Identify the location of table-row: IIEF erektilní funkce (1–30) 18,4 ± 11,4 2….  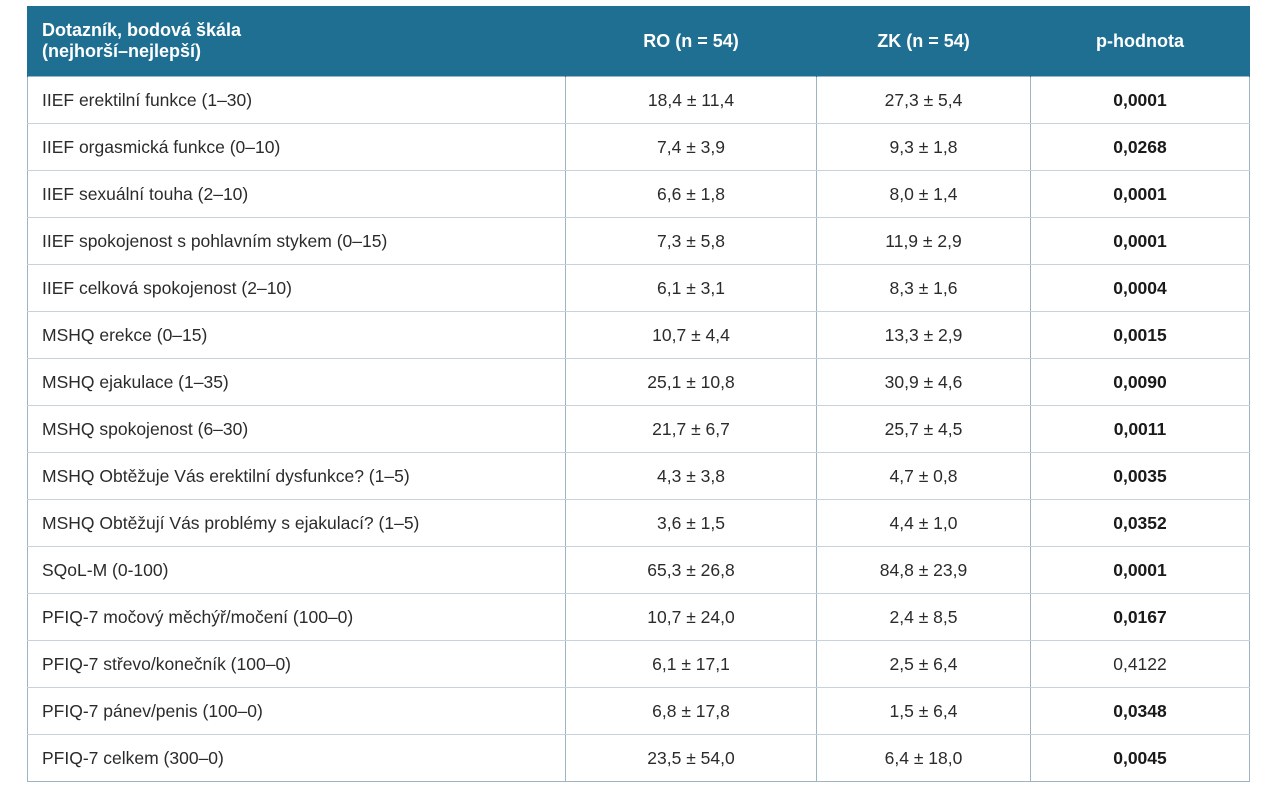
(638, 100).